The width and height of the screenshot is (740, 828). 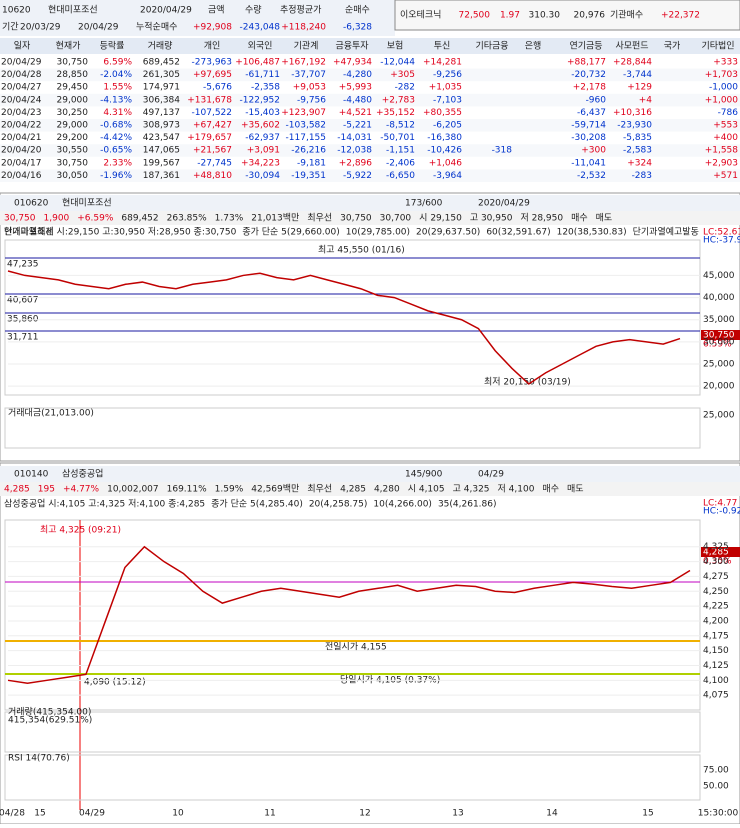 What do you see at coordinates (16, 11) in the screenshot?
I see `code: 10620` at bounding box center [16, 11].